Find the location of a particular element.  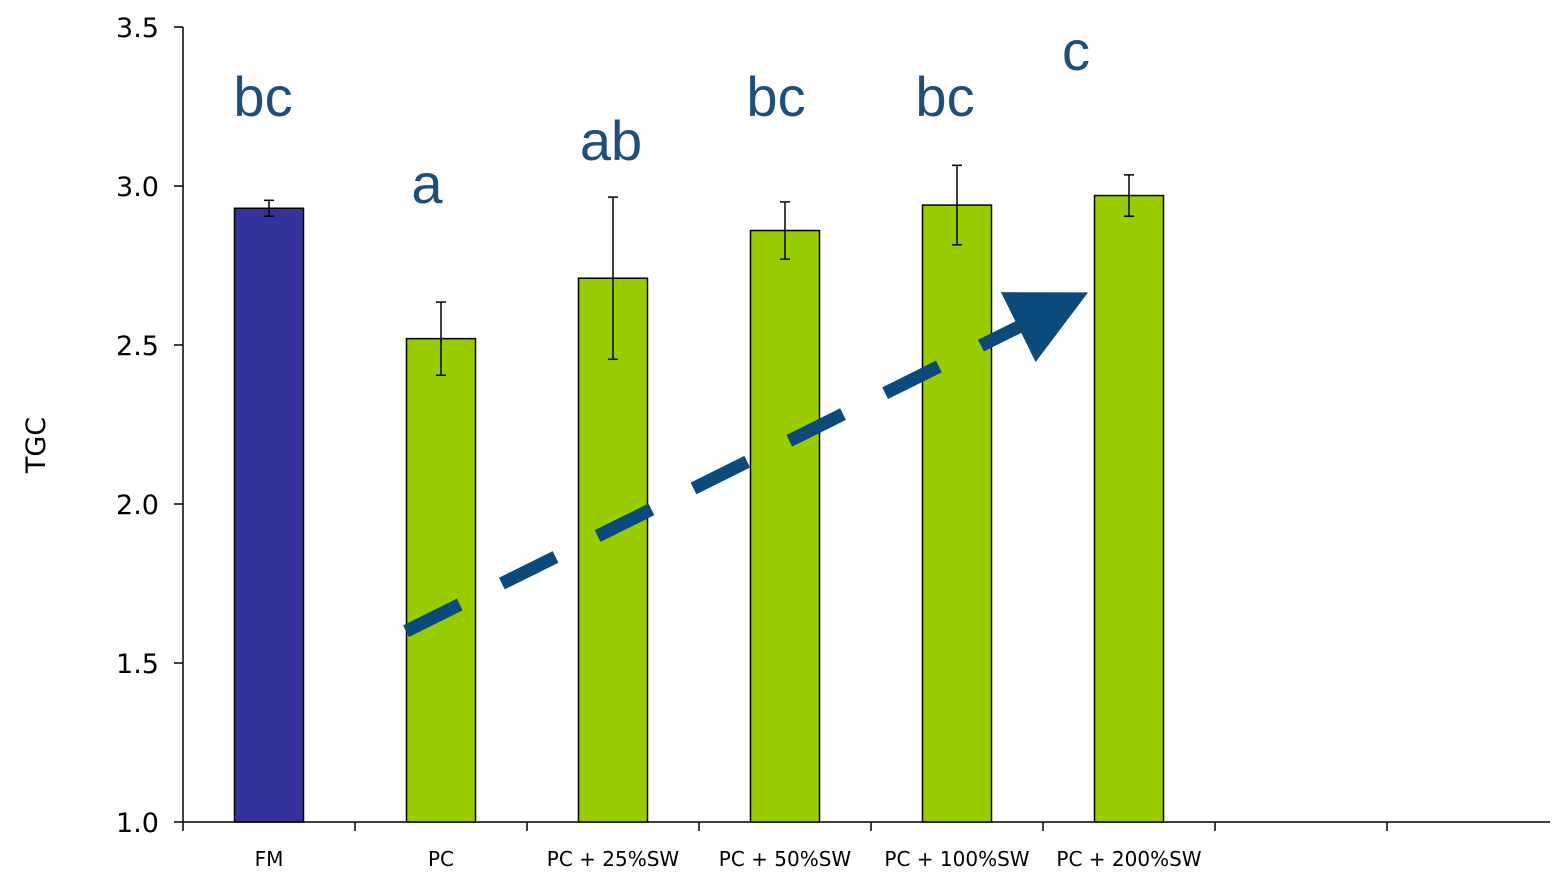

y-axis: 1.0 1.5 2.0 2.5 3.0 3.5 is located at coordinates (150, 426).